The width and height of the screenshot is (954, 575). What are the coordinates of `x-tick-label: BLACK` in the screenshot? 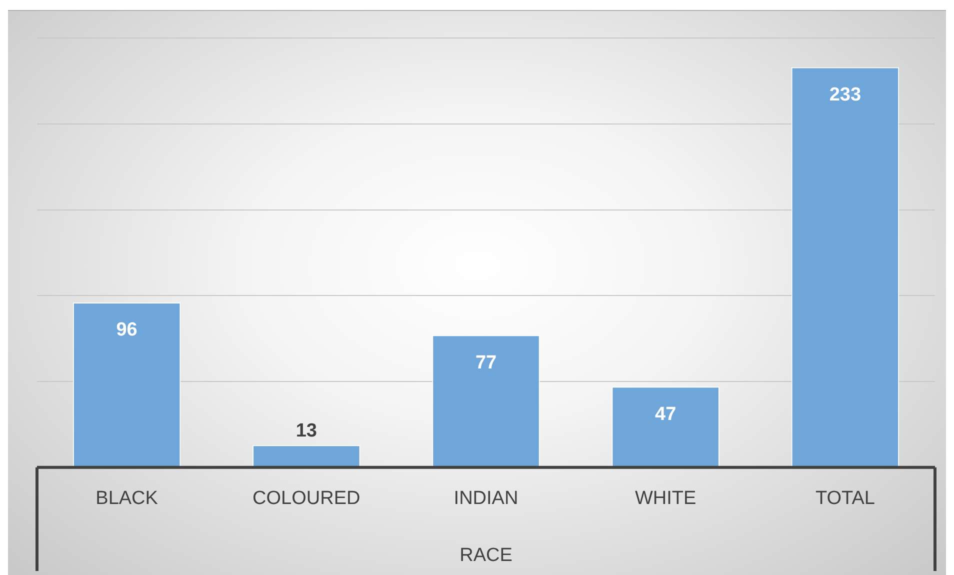 It's located at (127, 499).